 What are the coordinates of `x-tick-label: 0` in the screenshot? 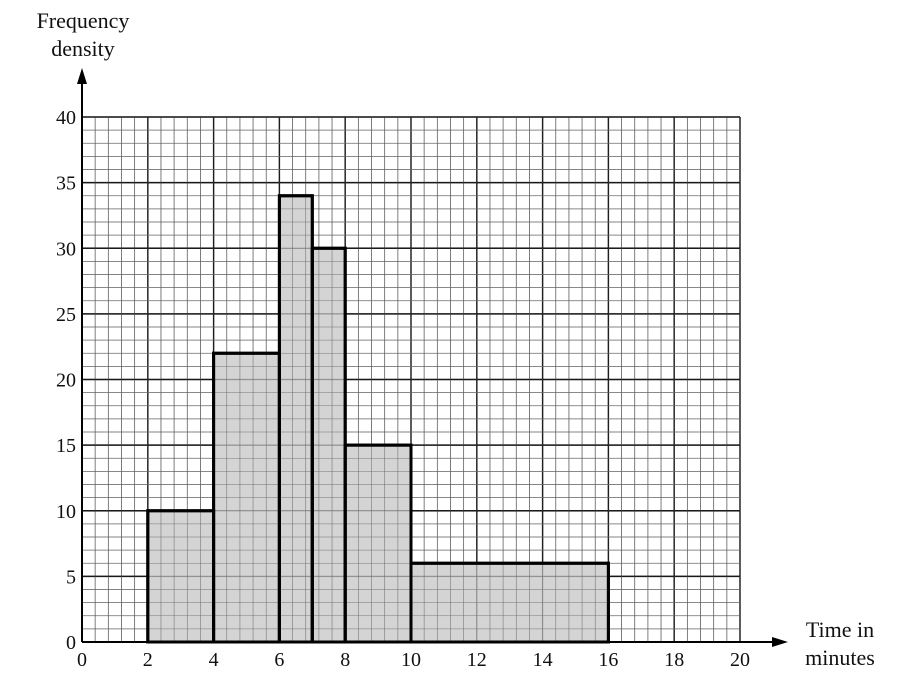 It's located at (82, 660).